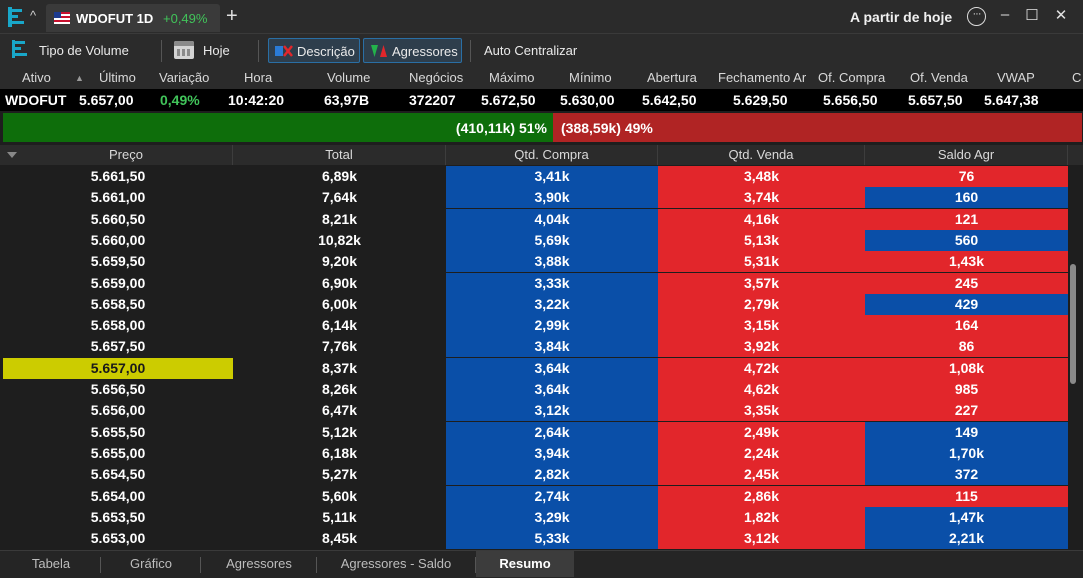  What do you see at coordinates (118, 218) in the screenshot?
I see `price-cell: 5.660,50` at bounding box center [118, 218].